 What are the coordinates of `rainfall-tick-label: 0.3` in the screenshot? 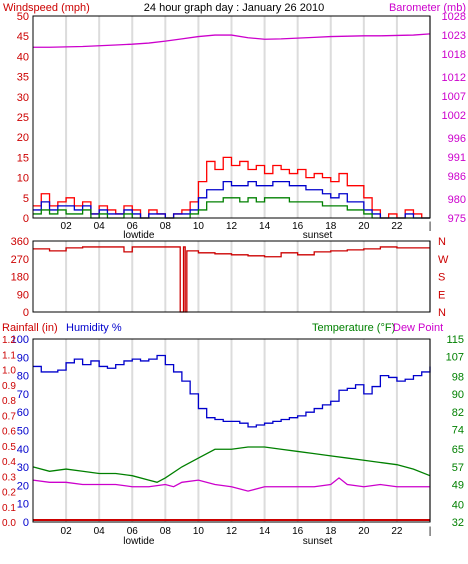 It's located at (9, 477).